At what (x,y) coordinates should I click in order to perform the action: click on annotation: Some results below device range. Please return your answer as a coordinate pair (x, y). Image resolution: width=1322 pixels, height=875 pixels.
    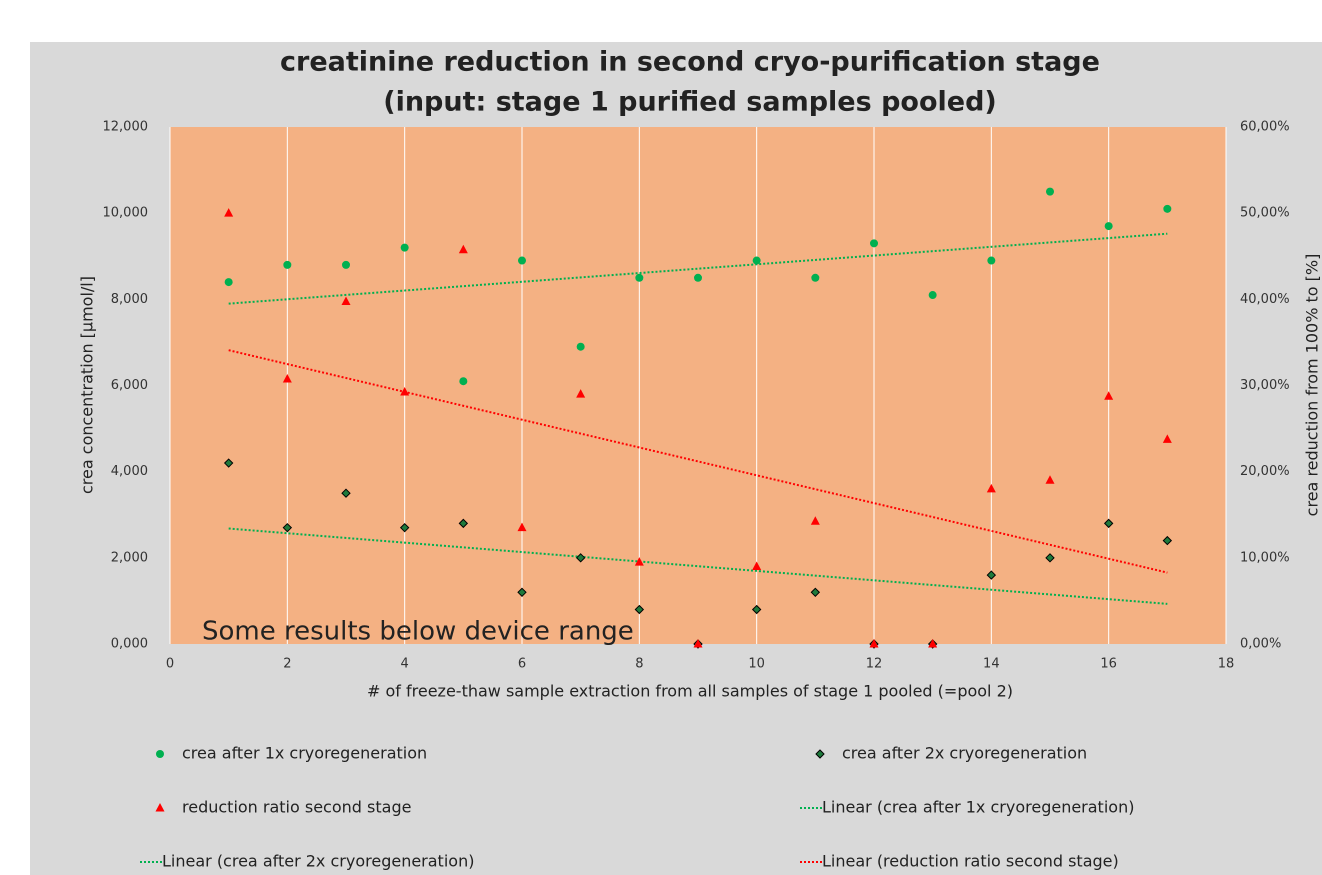
    Looking at the image, I should click on (418, 632).